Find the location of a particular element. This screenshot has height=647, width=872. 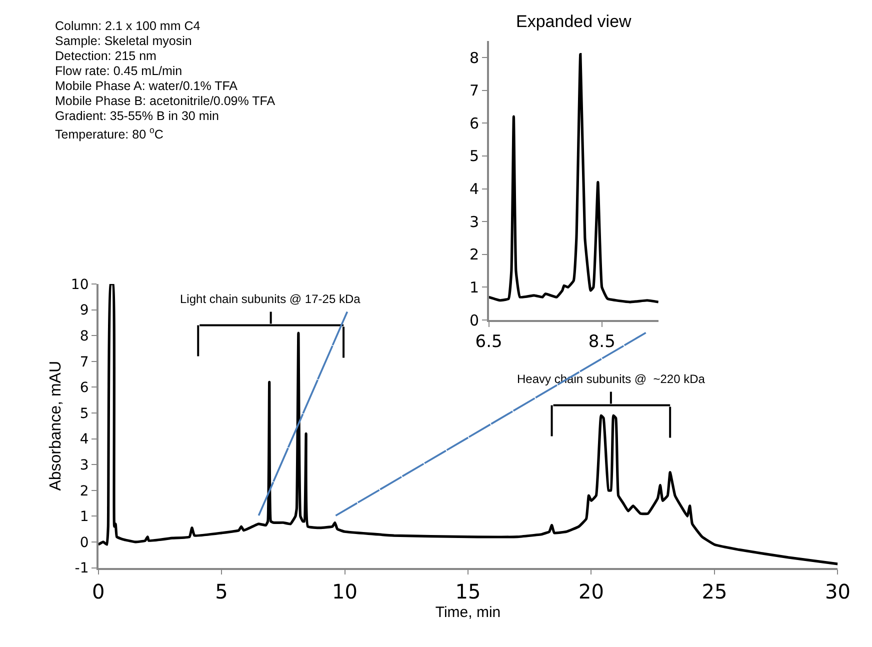

y-tick-label: -1 is located at coordinates (81, 568).